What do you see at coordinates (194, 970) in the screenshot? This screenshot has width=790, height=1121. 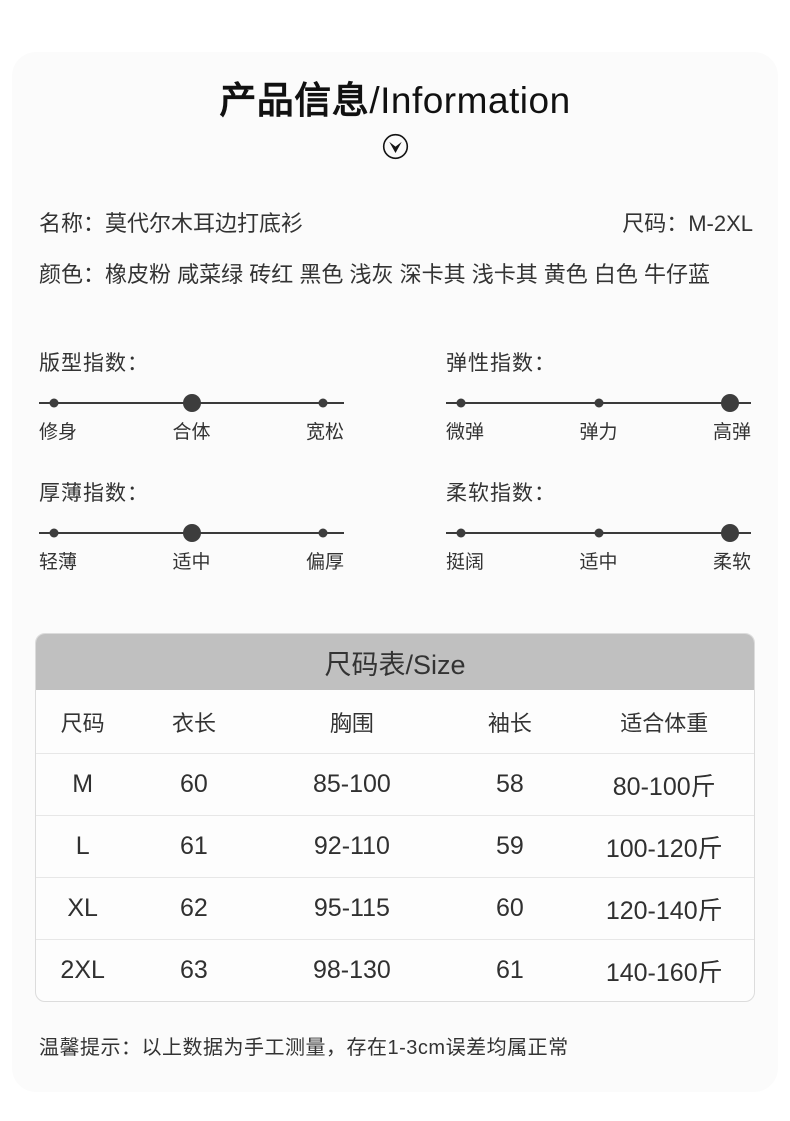 I see `cell: 63` at bounding box center [194, 970].